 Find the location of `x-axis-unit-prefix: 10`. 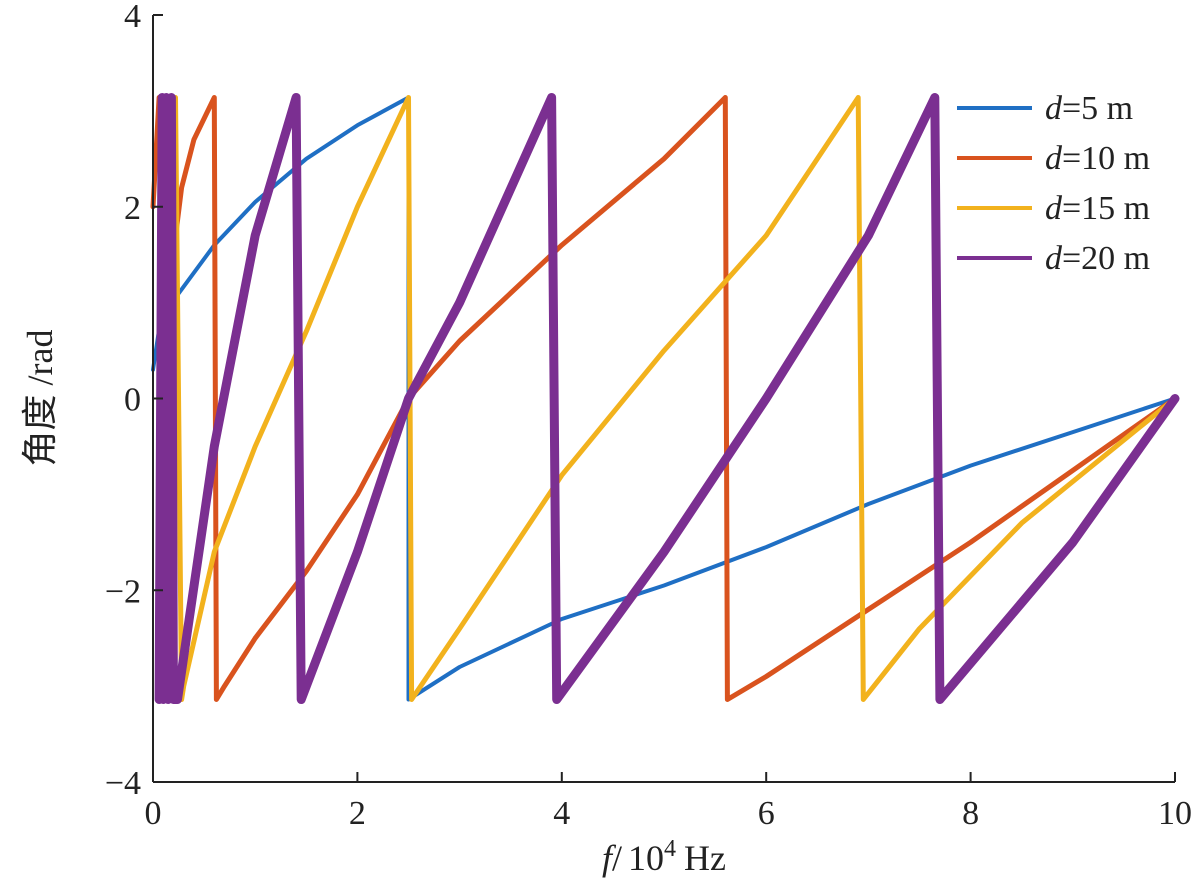

x-axis-unit-prefix: 10 is located at coordinates (646, 858).